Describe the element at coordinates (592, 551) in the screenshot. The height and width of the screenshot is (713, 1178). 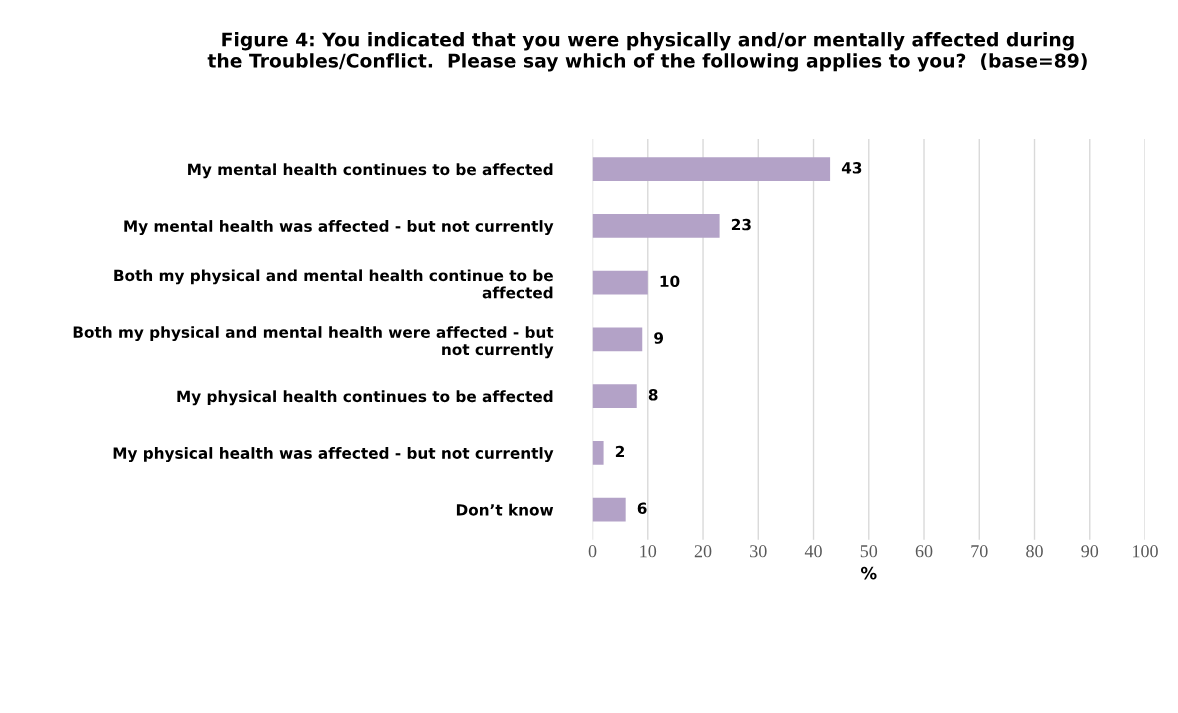
I see `x-tick-label: 0` at that location.